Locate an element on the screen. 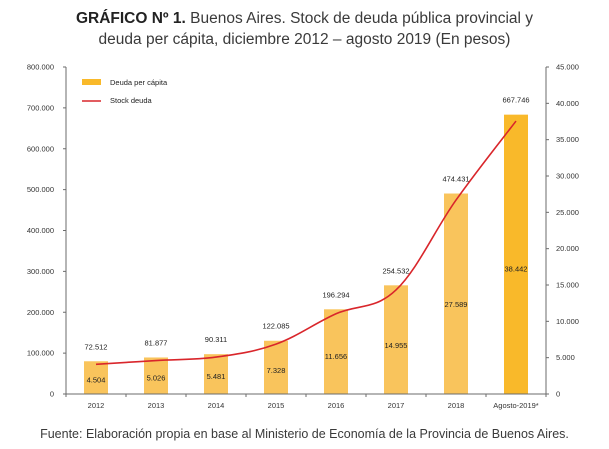 The height and width of the screenshot is (449, 609). right-tick-label: 20.000 is located at coordinates (567, 248).